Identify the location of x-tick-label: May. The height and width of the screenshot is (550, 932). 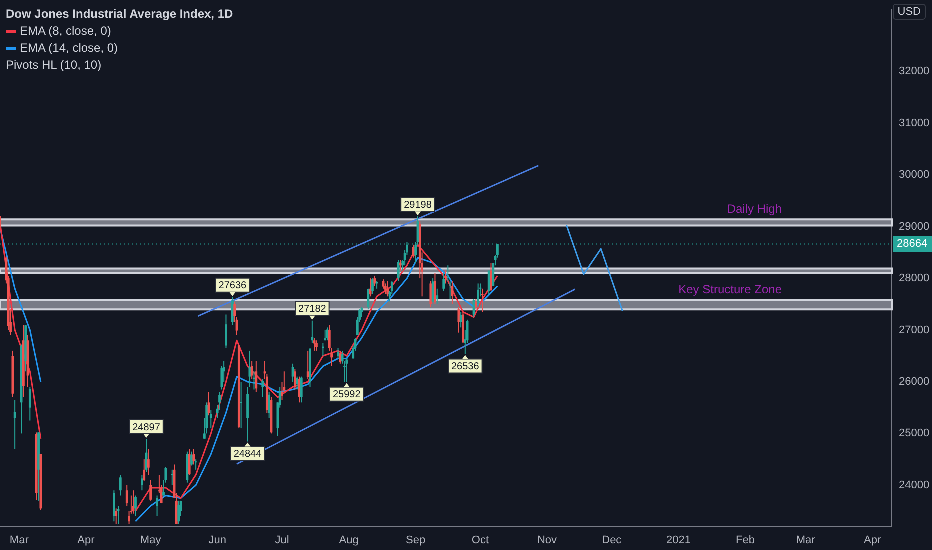
(151, 540).